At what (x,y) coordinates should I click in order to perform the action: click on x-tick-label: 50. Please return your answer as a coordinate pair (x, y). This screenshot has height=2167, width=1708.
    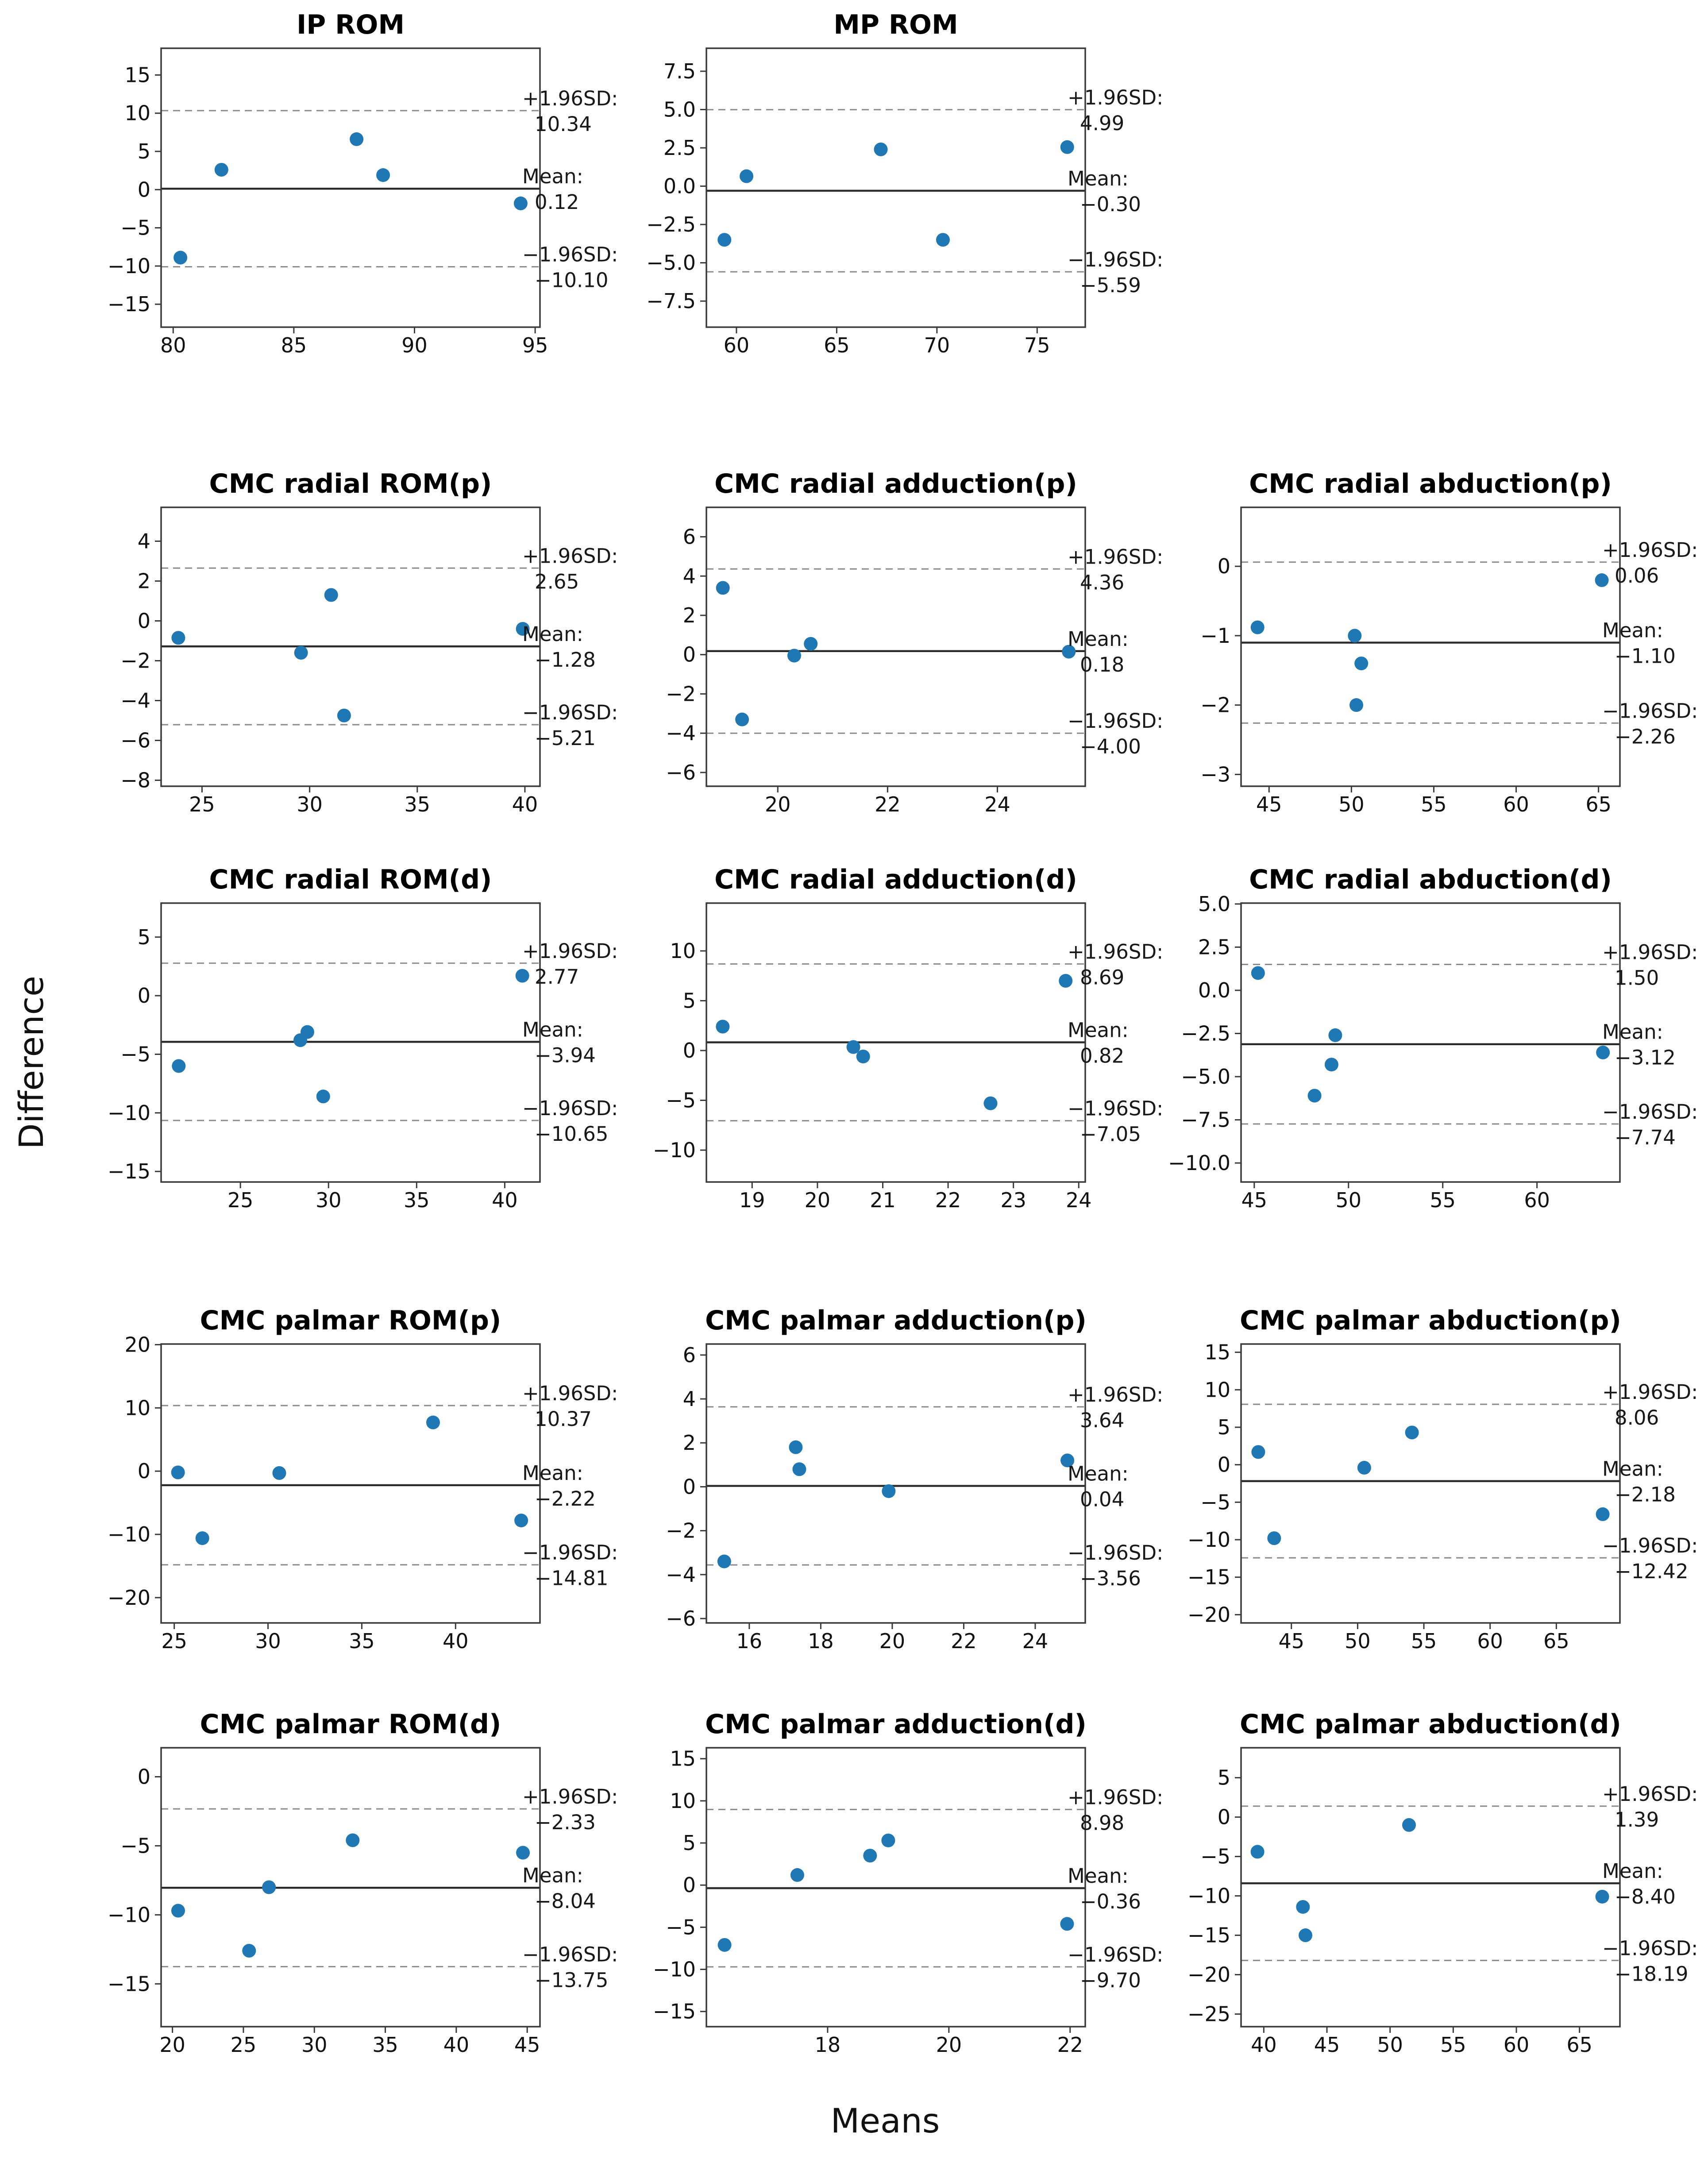
    Looking at the image, I should click on (1390, 2045).